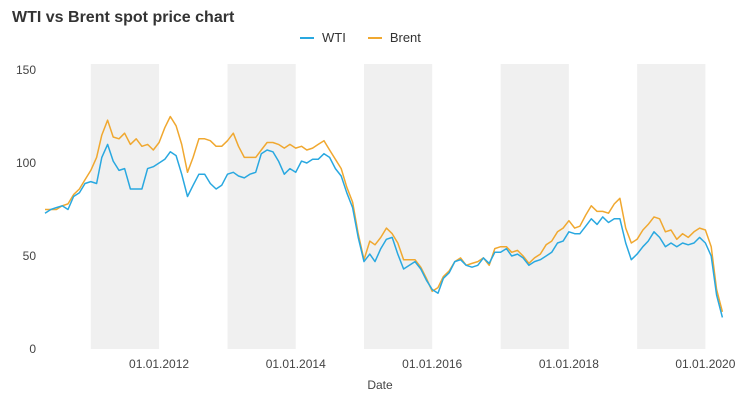 Image resolution: width=750 pixels, height=402 pixels. I want to click on x-tick-label: 01.01.2012, so click(159, 364).